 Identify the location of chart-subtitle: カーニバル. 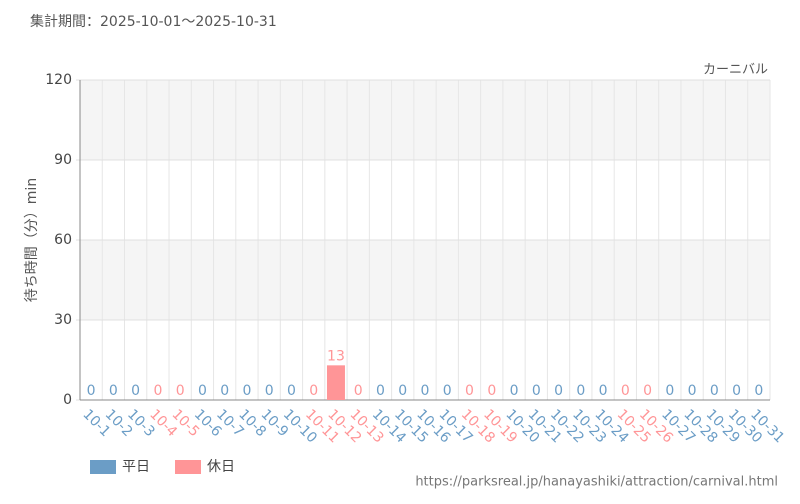
(735, 70).